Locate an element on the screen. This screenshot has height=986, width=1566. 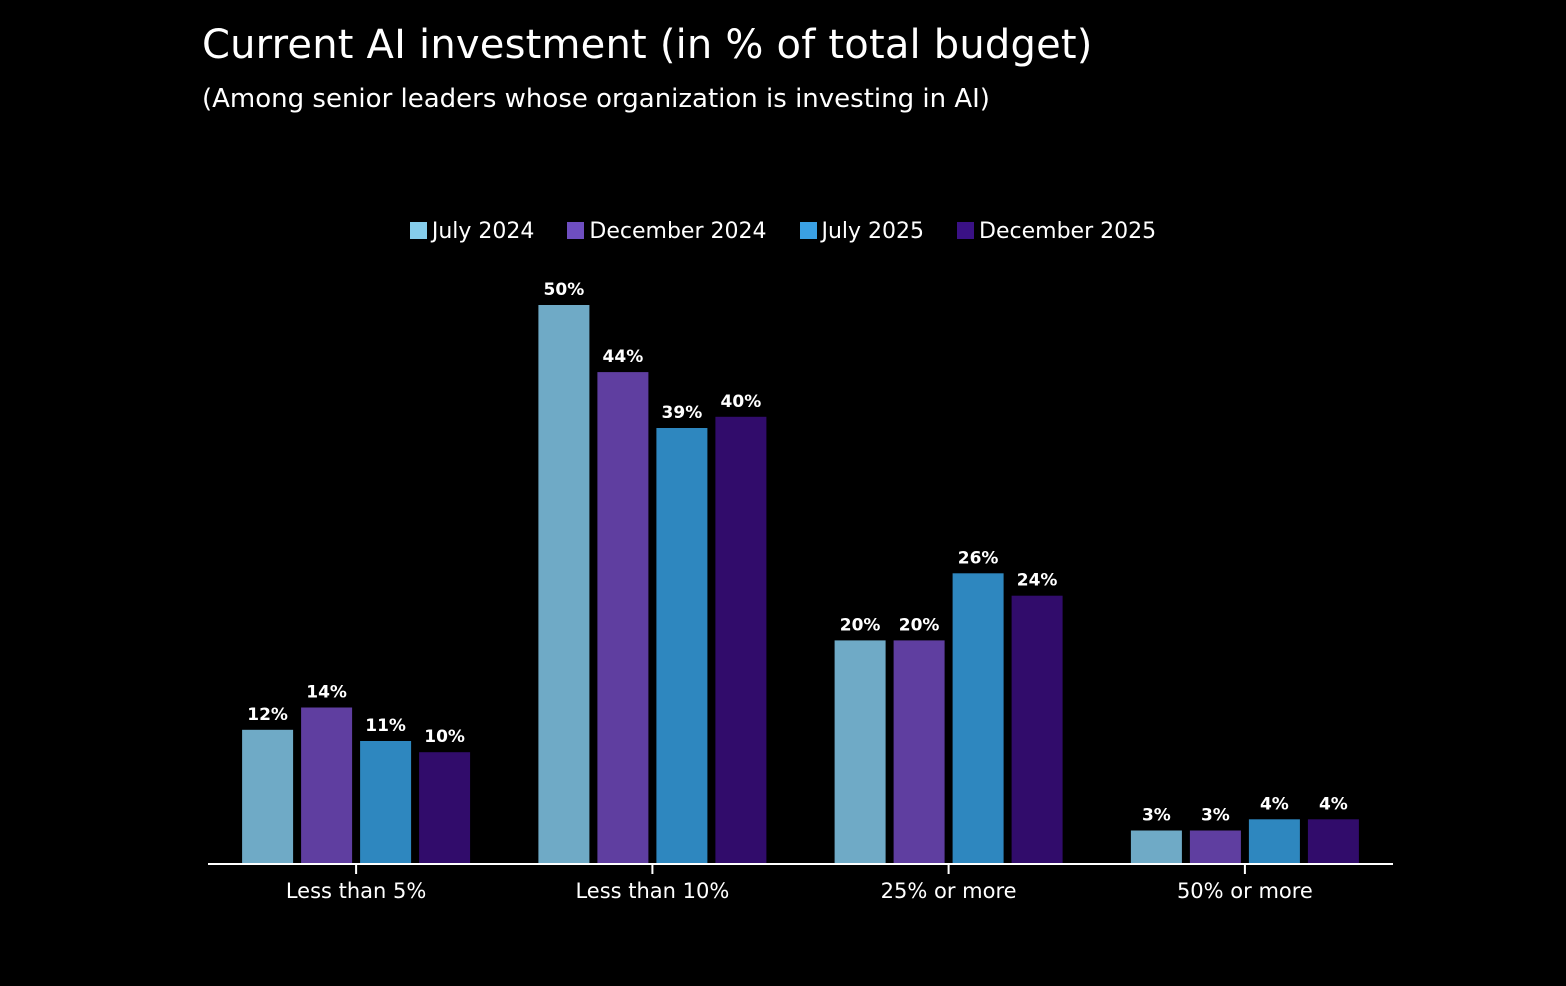
data-label-july-2025-less-than-5pct: 11% is located at coordinates (385, 726).